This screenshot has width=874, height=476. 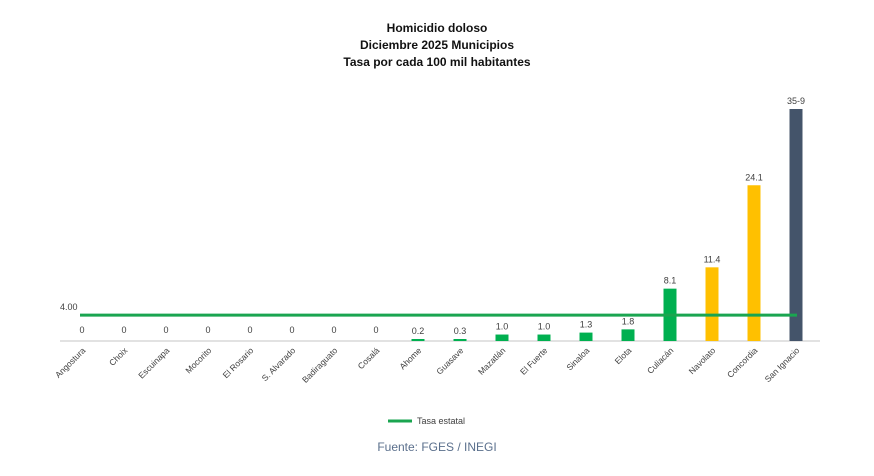 I want to click on data-label: 35-9, so click(x=796, y=101).